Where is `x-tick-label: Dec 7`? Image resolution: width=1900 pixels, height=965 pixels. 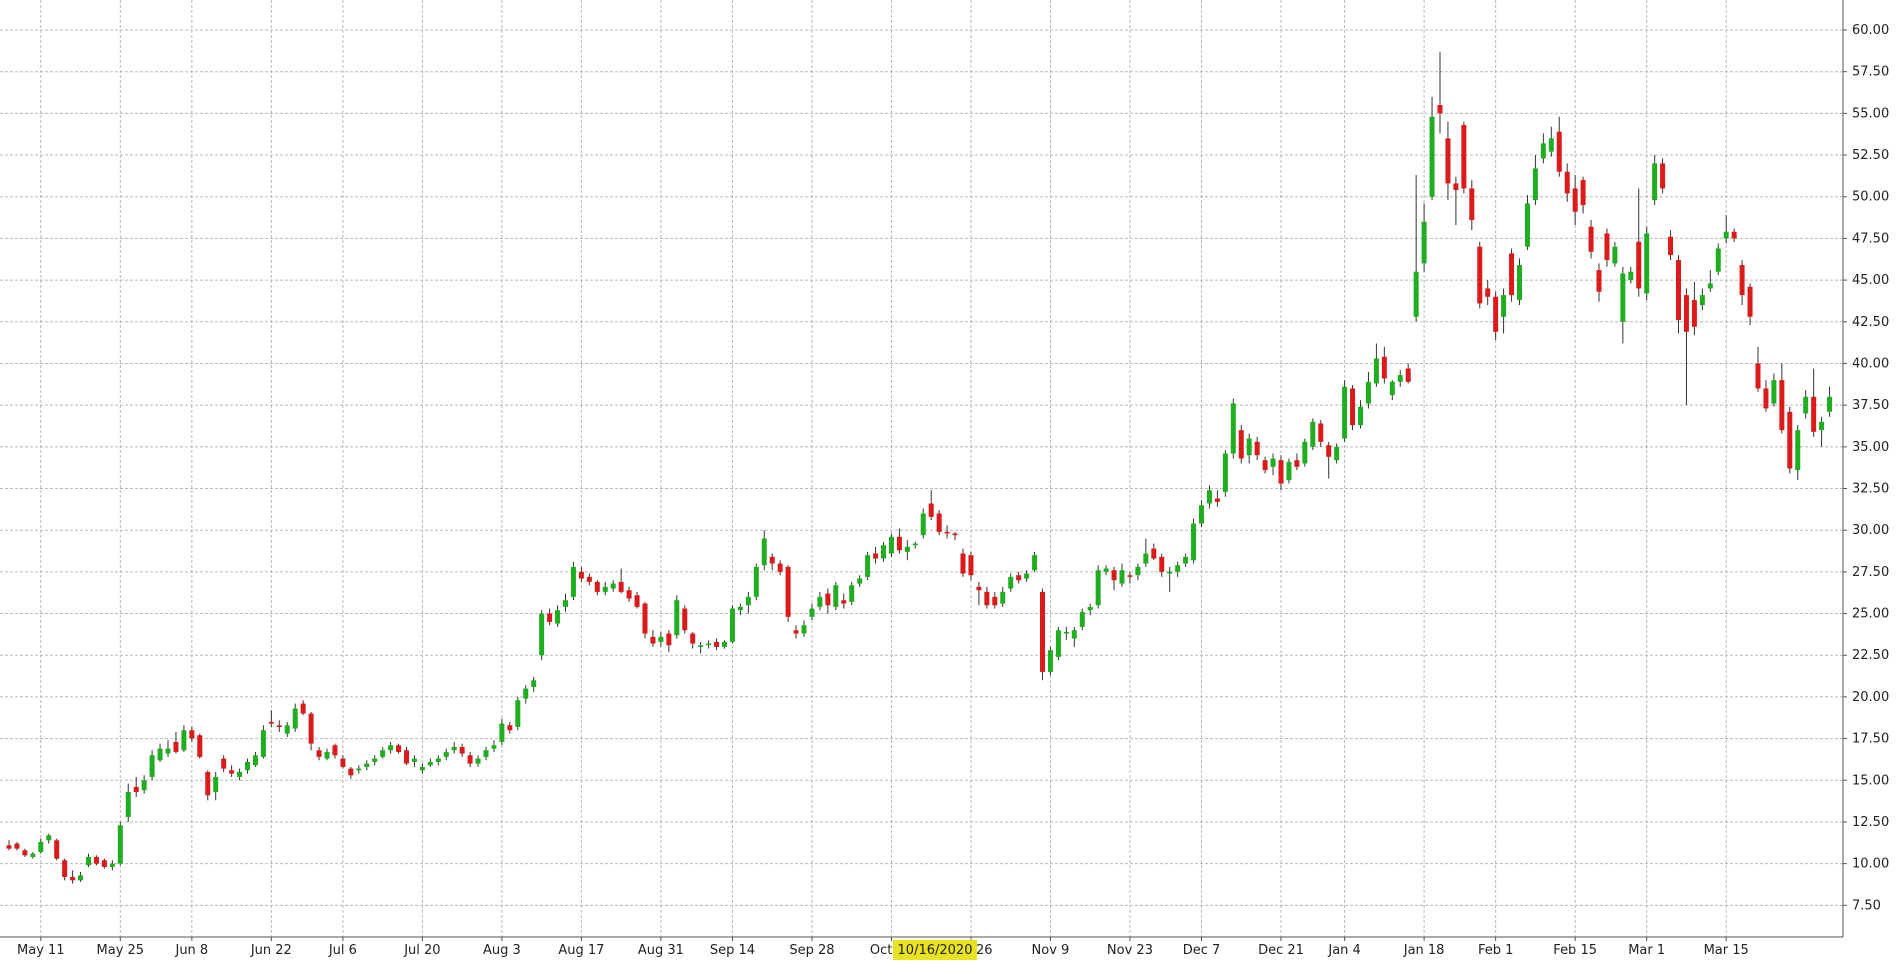
x-tick-label: Dec 7 is located at coordinates (1202, 950).